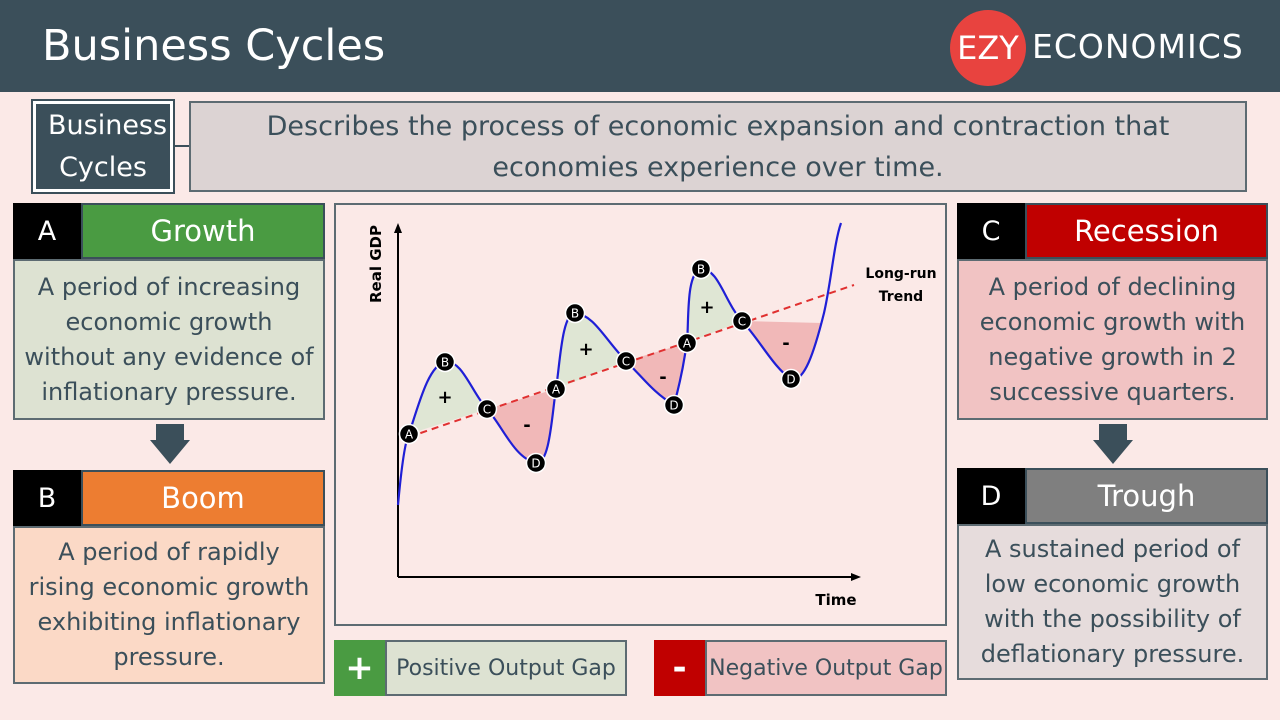  I want to click on phase-letter-d: D, so click(991, 496).